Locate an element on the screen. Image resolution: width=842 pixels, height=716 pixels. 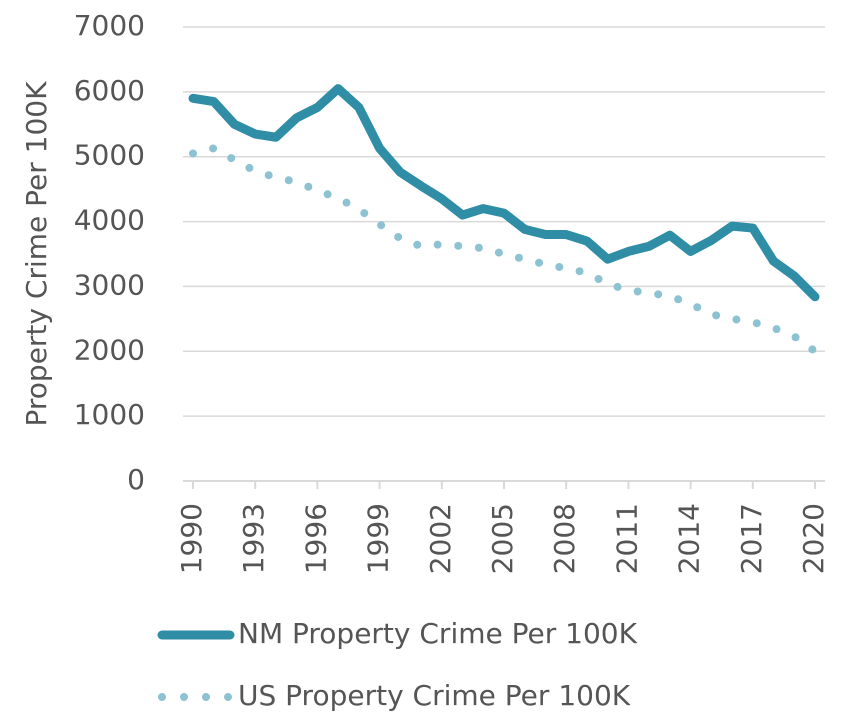
x-tick-label: 2008 is located at coordinates (564, 538).